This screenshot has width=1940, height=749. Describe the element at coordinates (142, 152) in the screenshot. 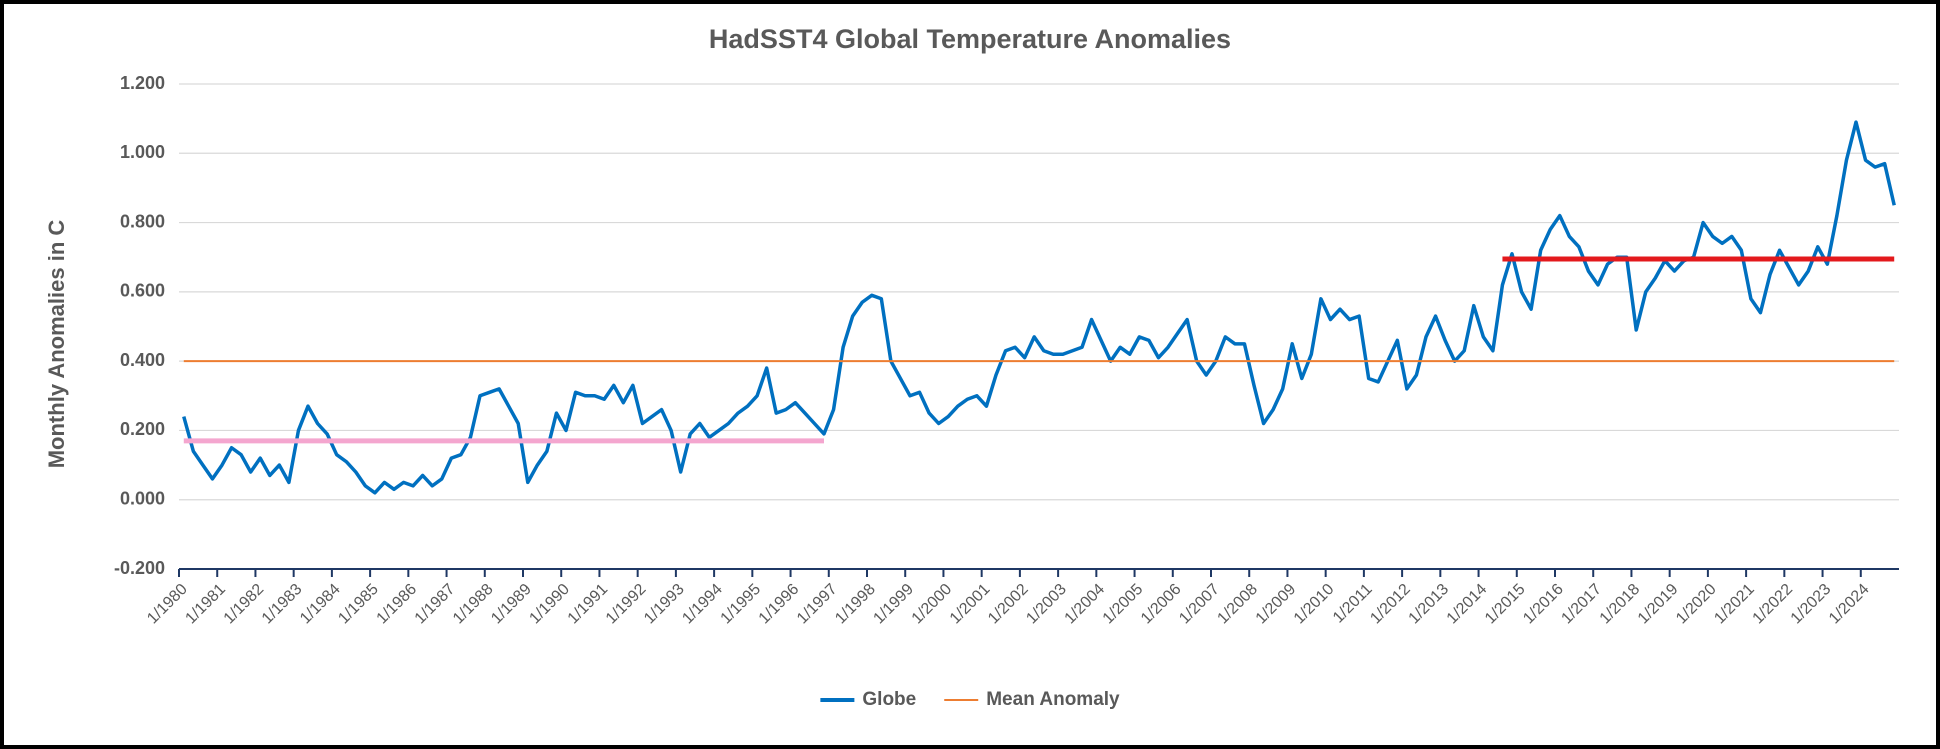

I see `y-tick-label: 1.000` at that location.